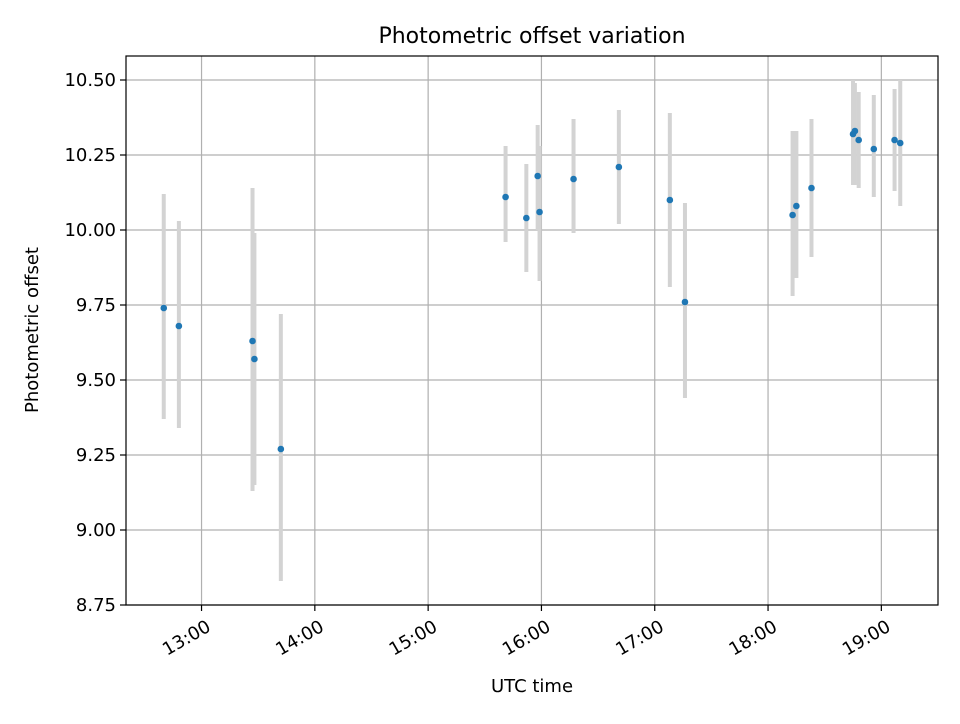 The image size is (960, 724). What do you see at coordinates (90, 155) in the screenshot?
I see `y-tick-label: 10.25` at bounding box center [90, 155].